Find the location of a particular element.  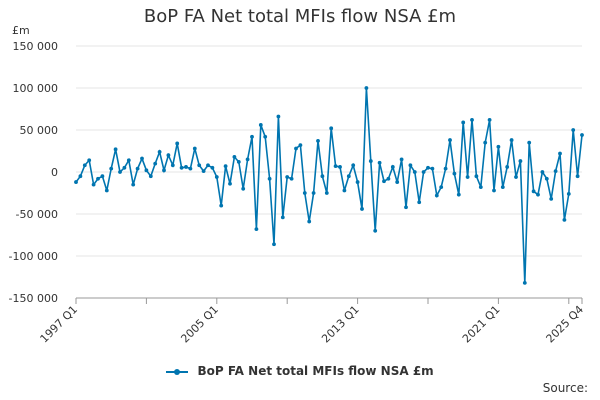

y-tick-label: 0 is located at coordinates (54, 172).